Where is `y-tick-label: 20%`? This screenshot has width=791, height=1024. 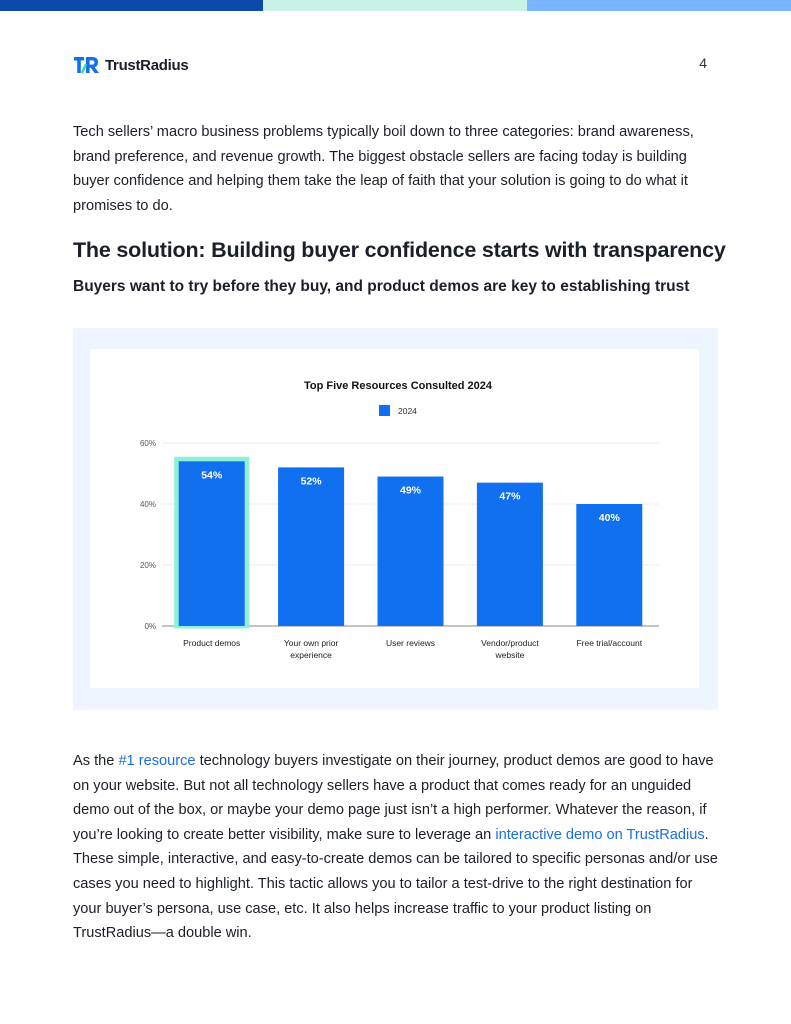 y-tick-label: 20% is located at coordinates (148, 565).